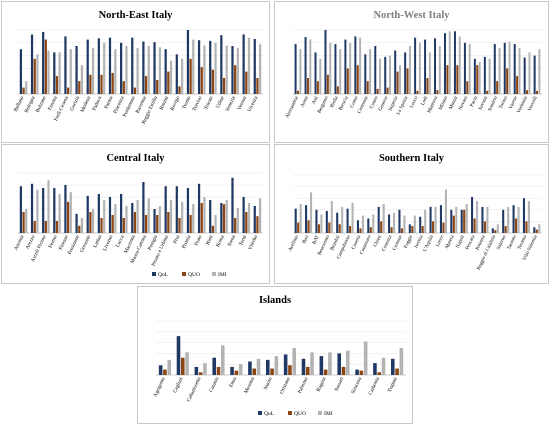 The height and width of the screenshot is (425, 550). I want to click on category-label: Messina, so click(249, 385).